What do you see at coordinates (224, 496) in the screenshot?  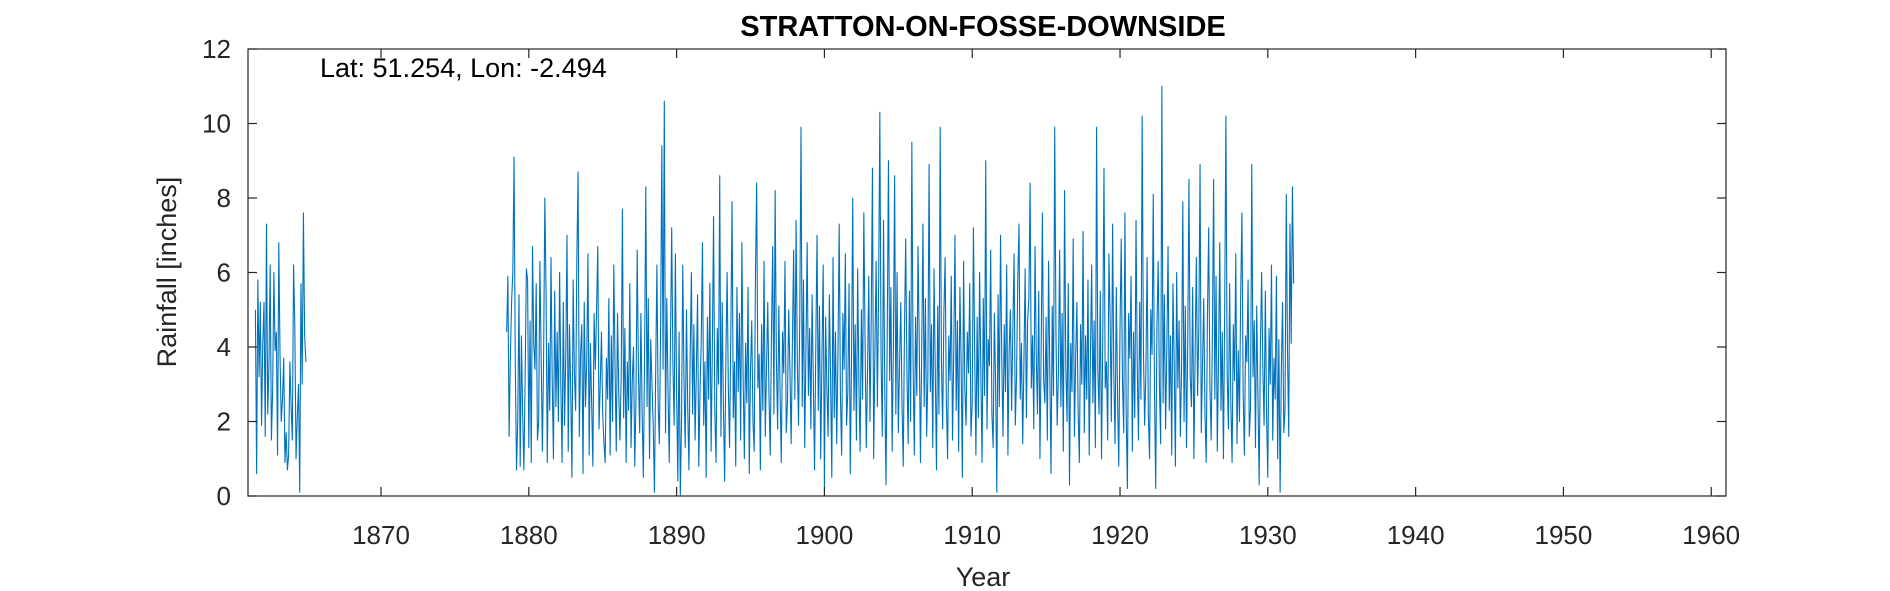 I see `y-tick-label: 0` at bounding box center [224, 496].